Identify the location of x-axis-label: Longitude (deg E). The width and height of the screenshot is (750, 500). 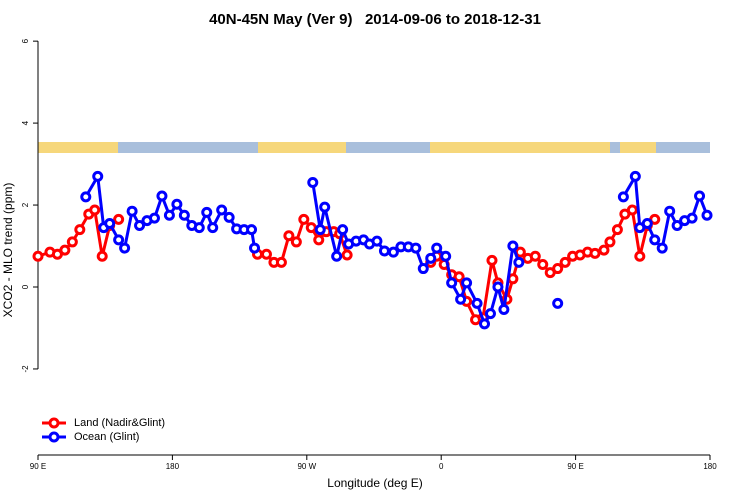
(374, 483).